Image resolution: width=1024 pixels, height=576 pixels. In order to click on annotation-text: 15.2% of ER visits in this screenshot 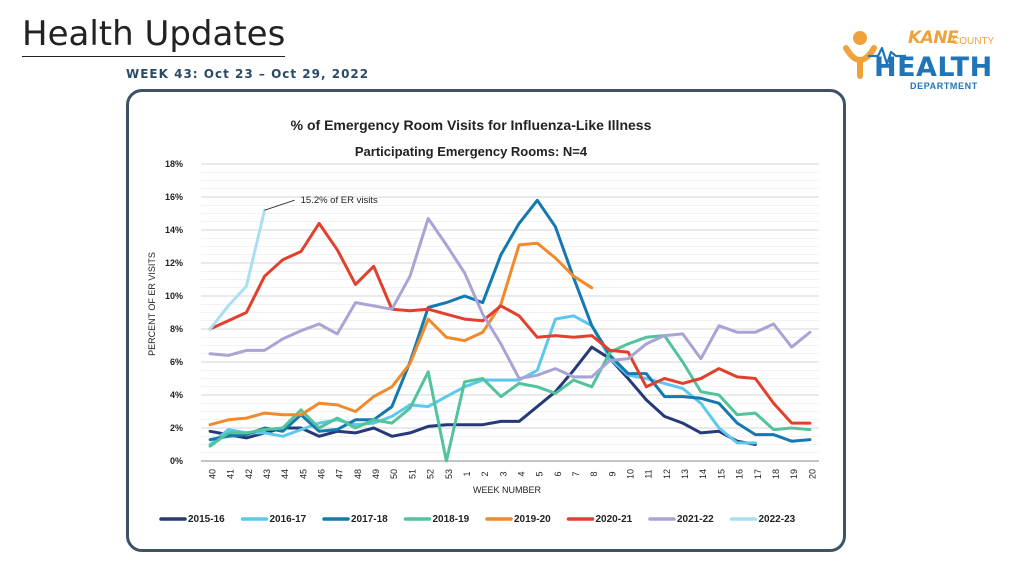, I will do `click(339, 200)`.